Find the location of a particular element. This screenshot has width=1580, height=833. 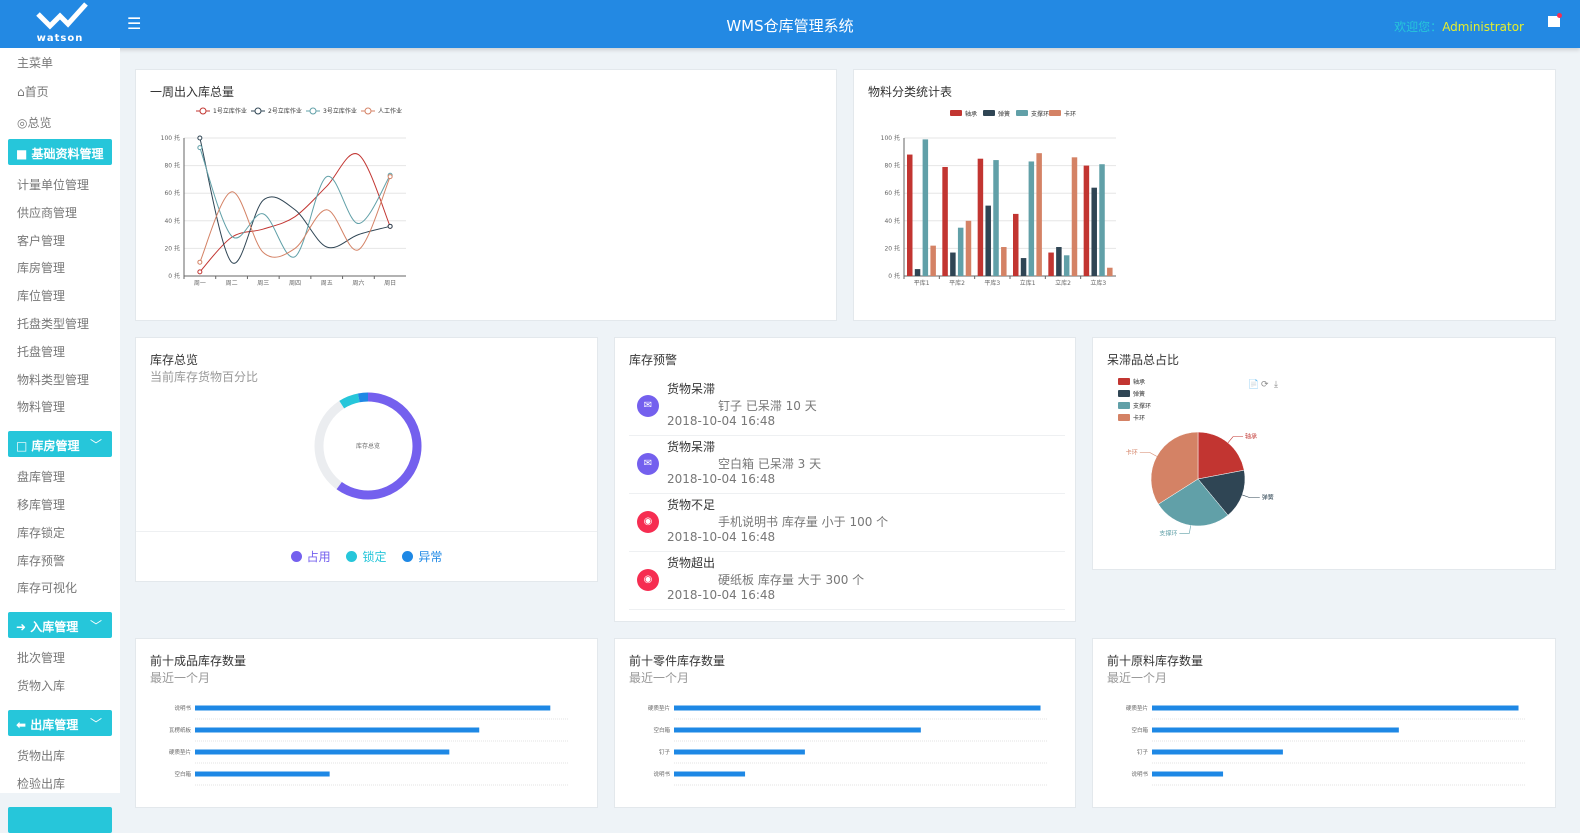

data-view-icon: 📄 is located at coordinates (1253, 384).